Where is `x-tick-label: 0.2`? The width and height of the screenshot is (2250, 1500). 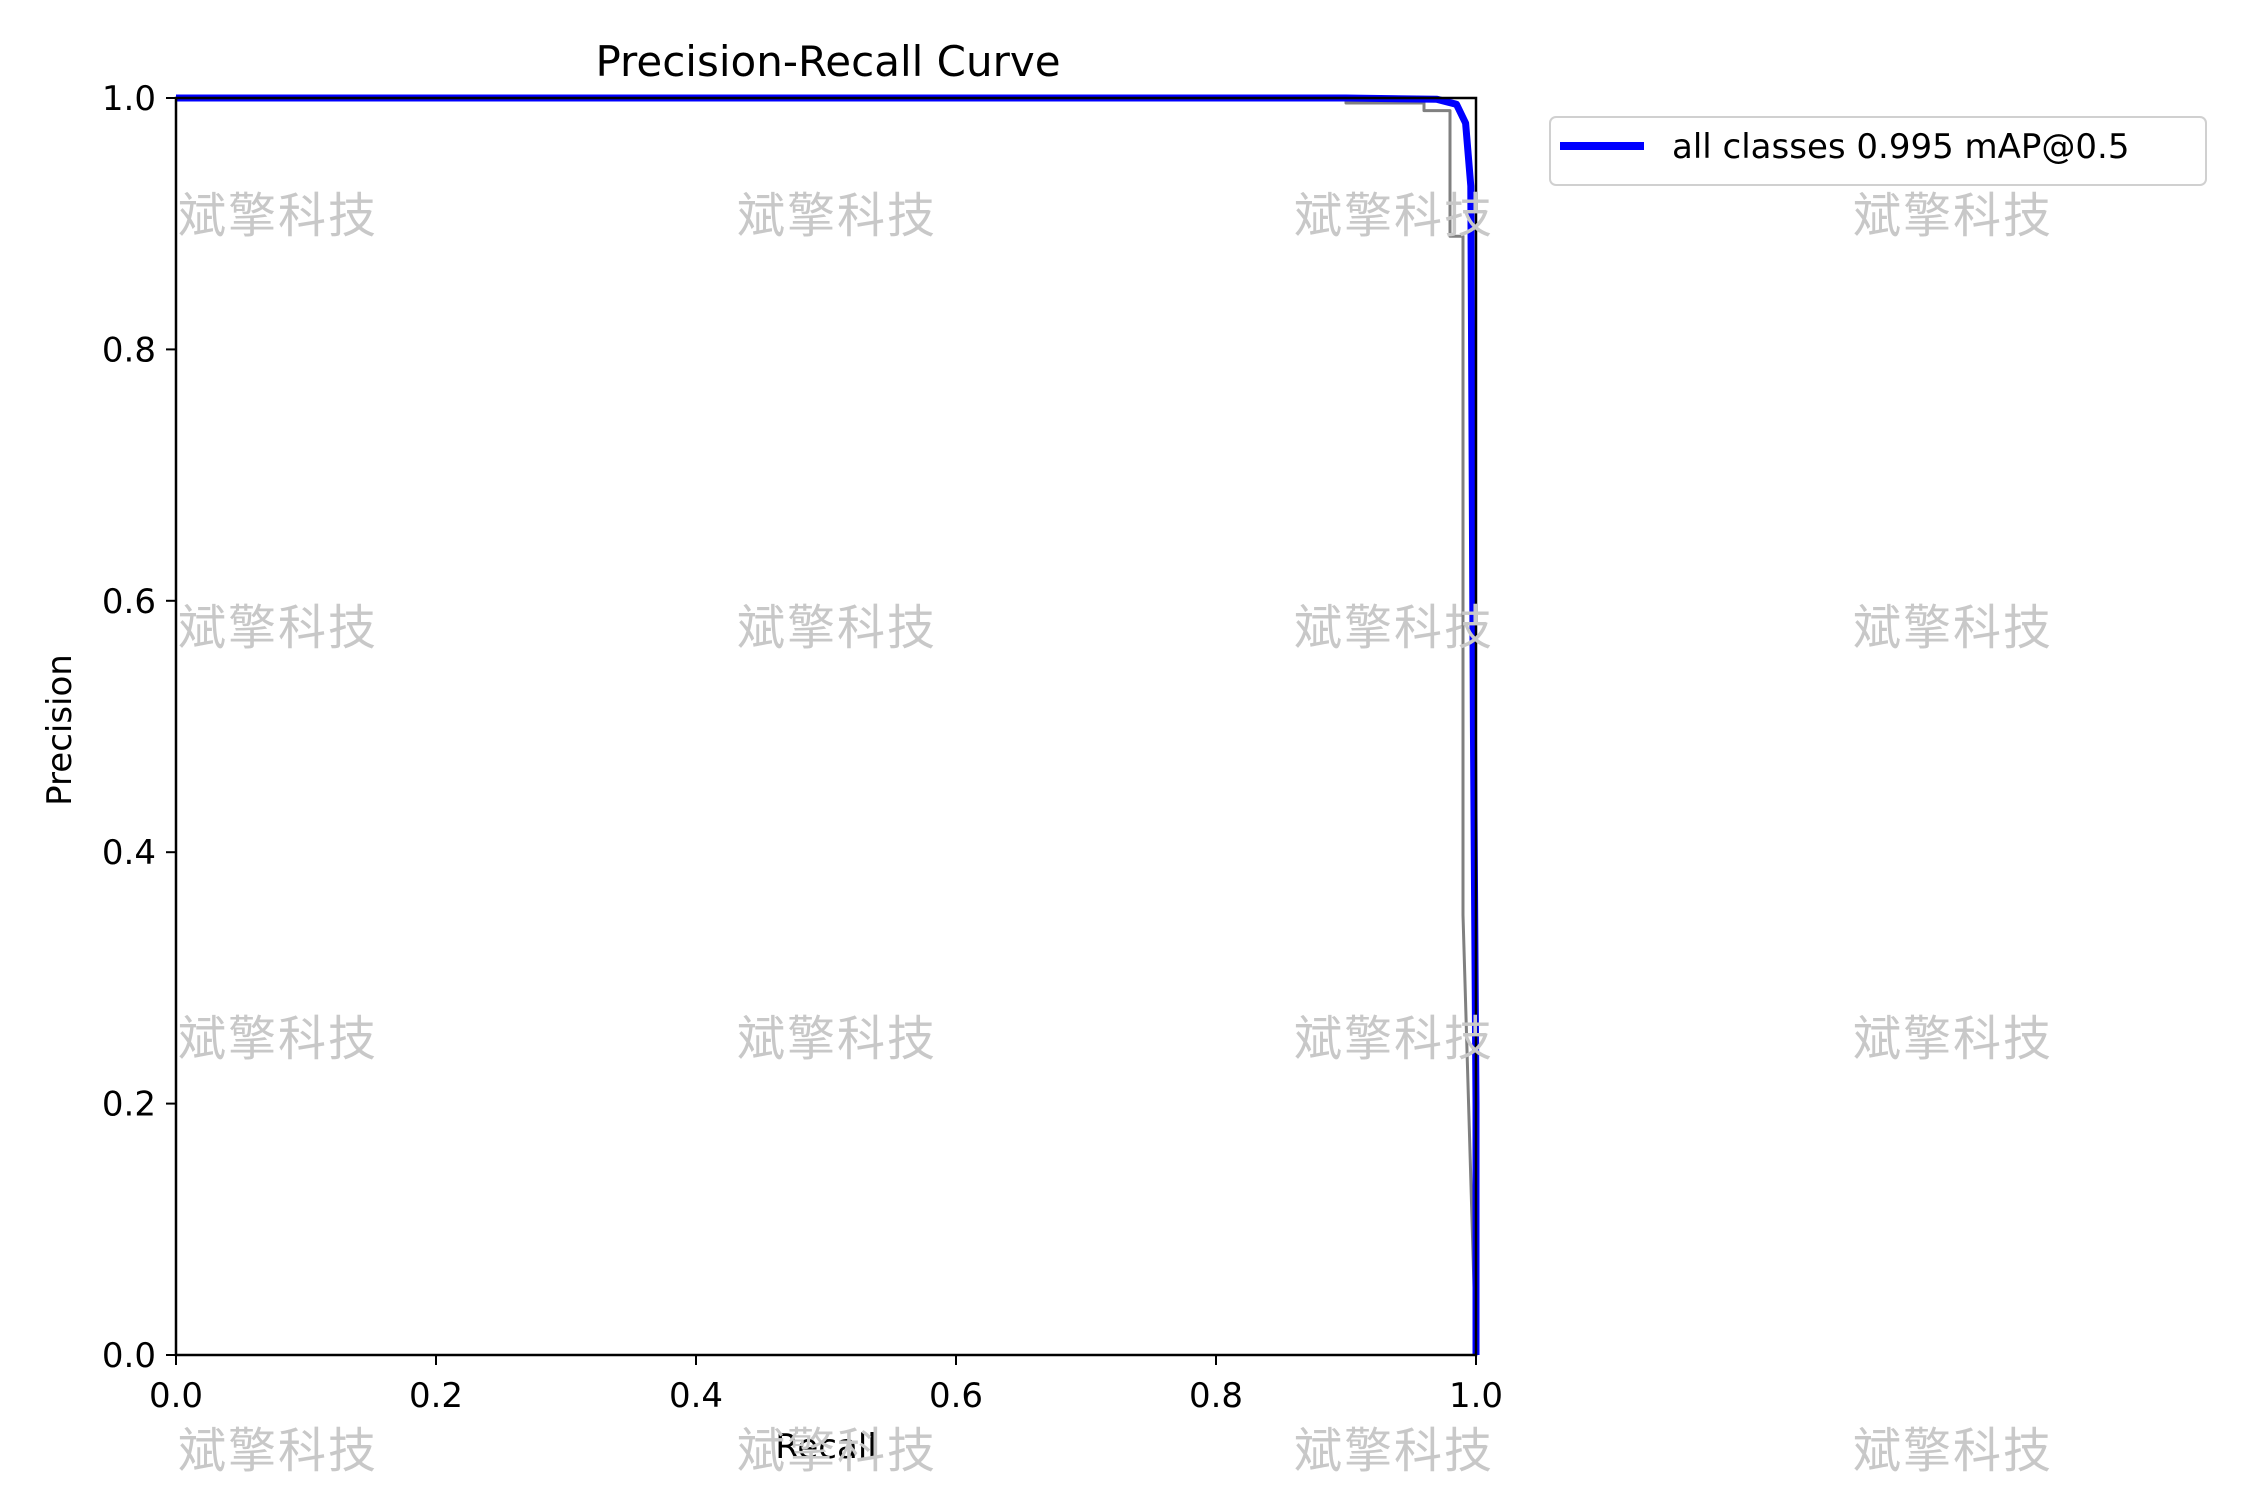 x-tick-label: 0.2 is located at coordinates (436, 1396).